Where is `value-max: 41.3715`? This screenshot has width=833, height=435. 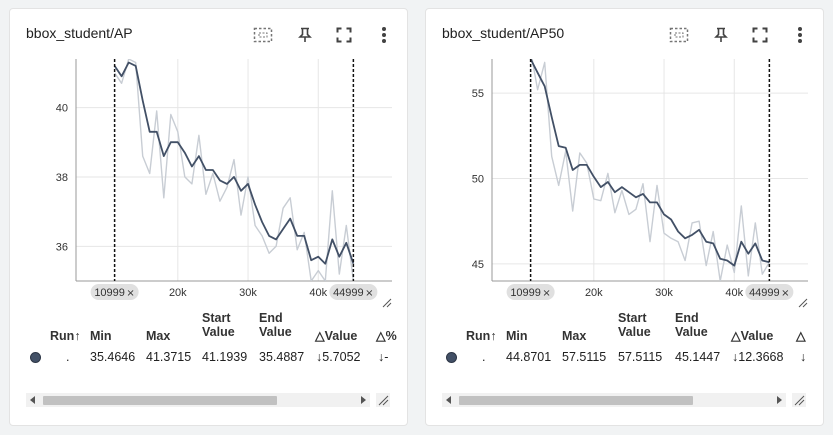 value-max: 41.3715 is located at coordinates (169, 357).